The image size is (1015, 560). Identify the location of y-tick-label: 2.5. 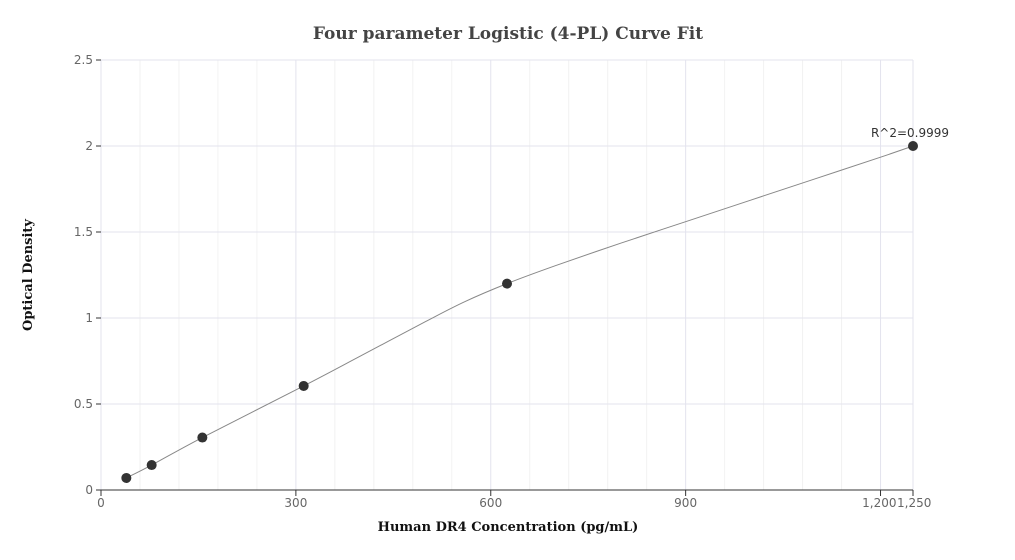
(83, 60).